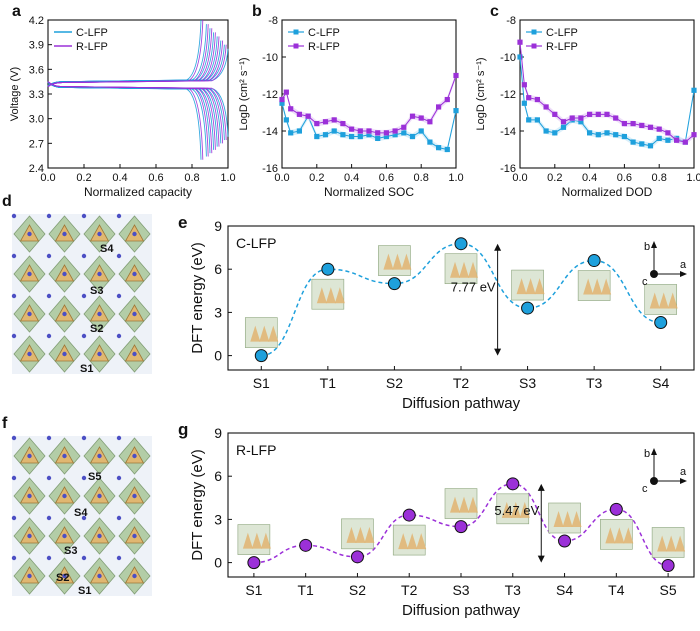 This screenshot has width=700, height=631. Describe the element at coordinates (409, 590) in the screenshot. I see `x-tick-label: T2` at that location.